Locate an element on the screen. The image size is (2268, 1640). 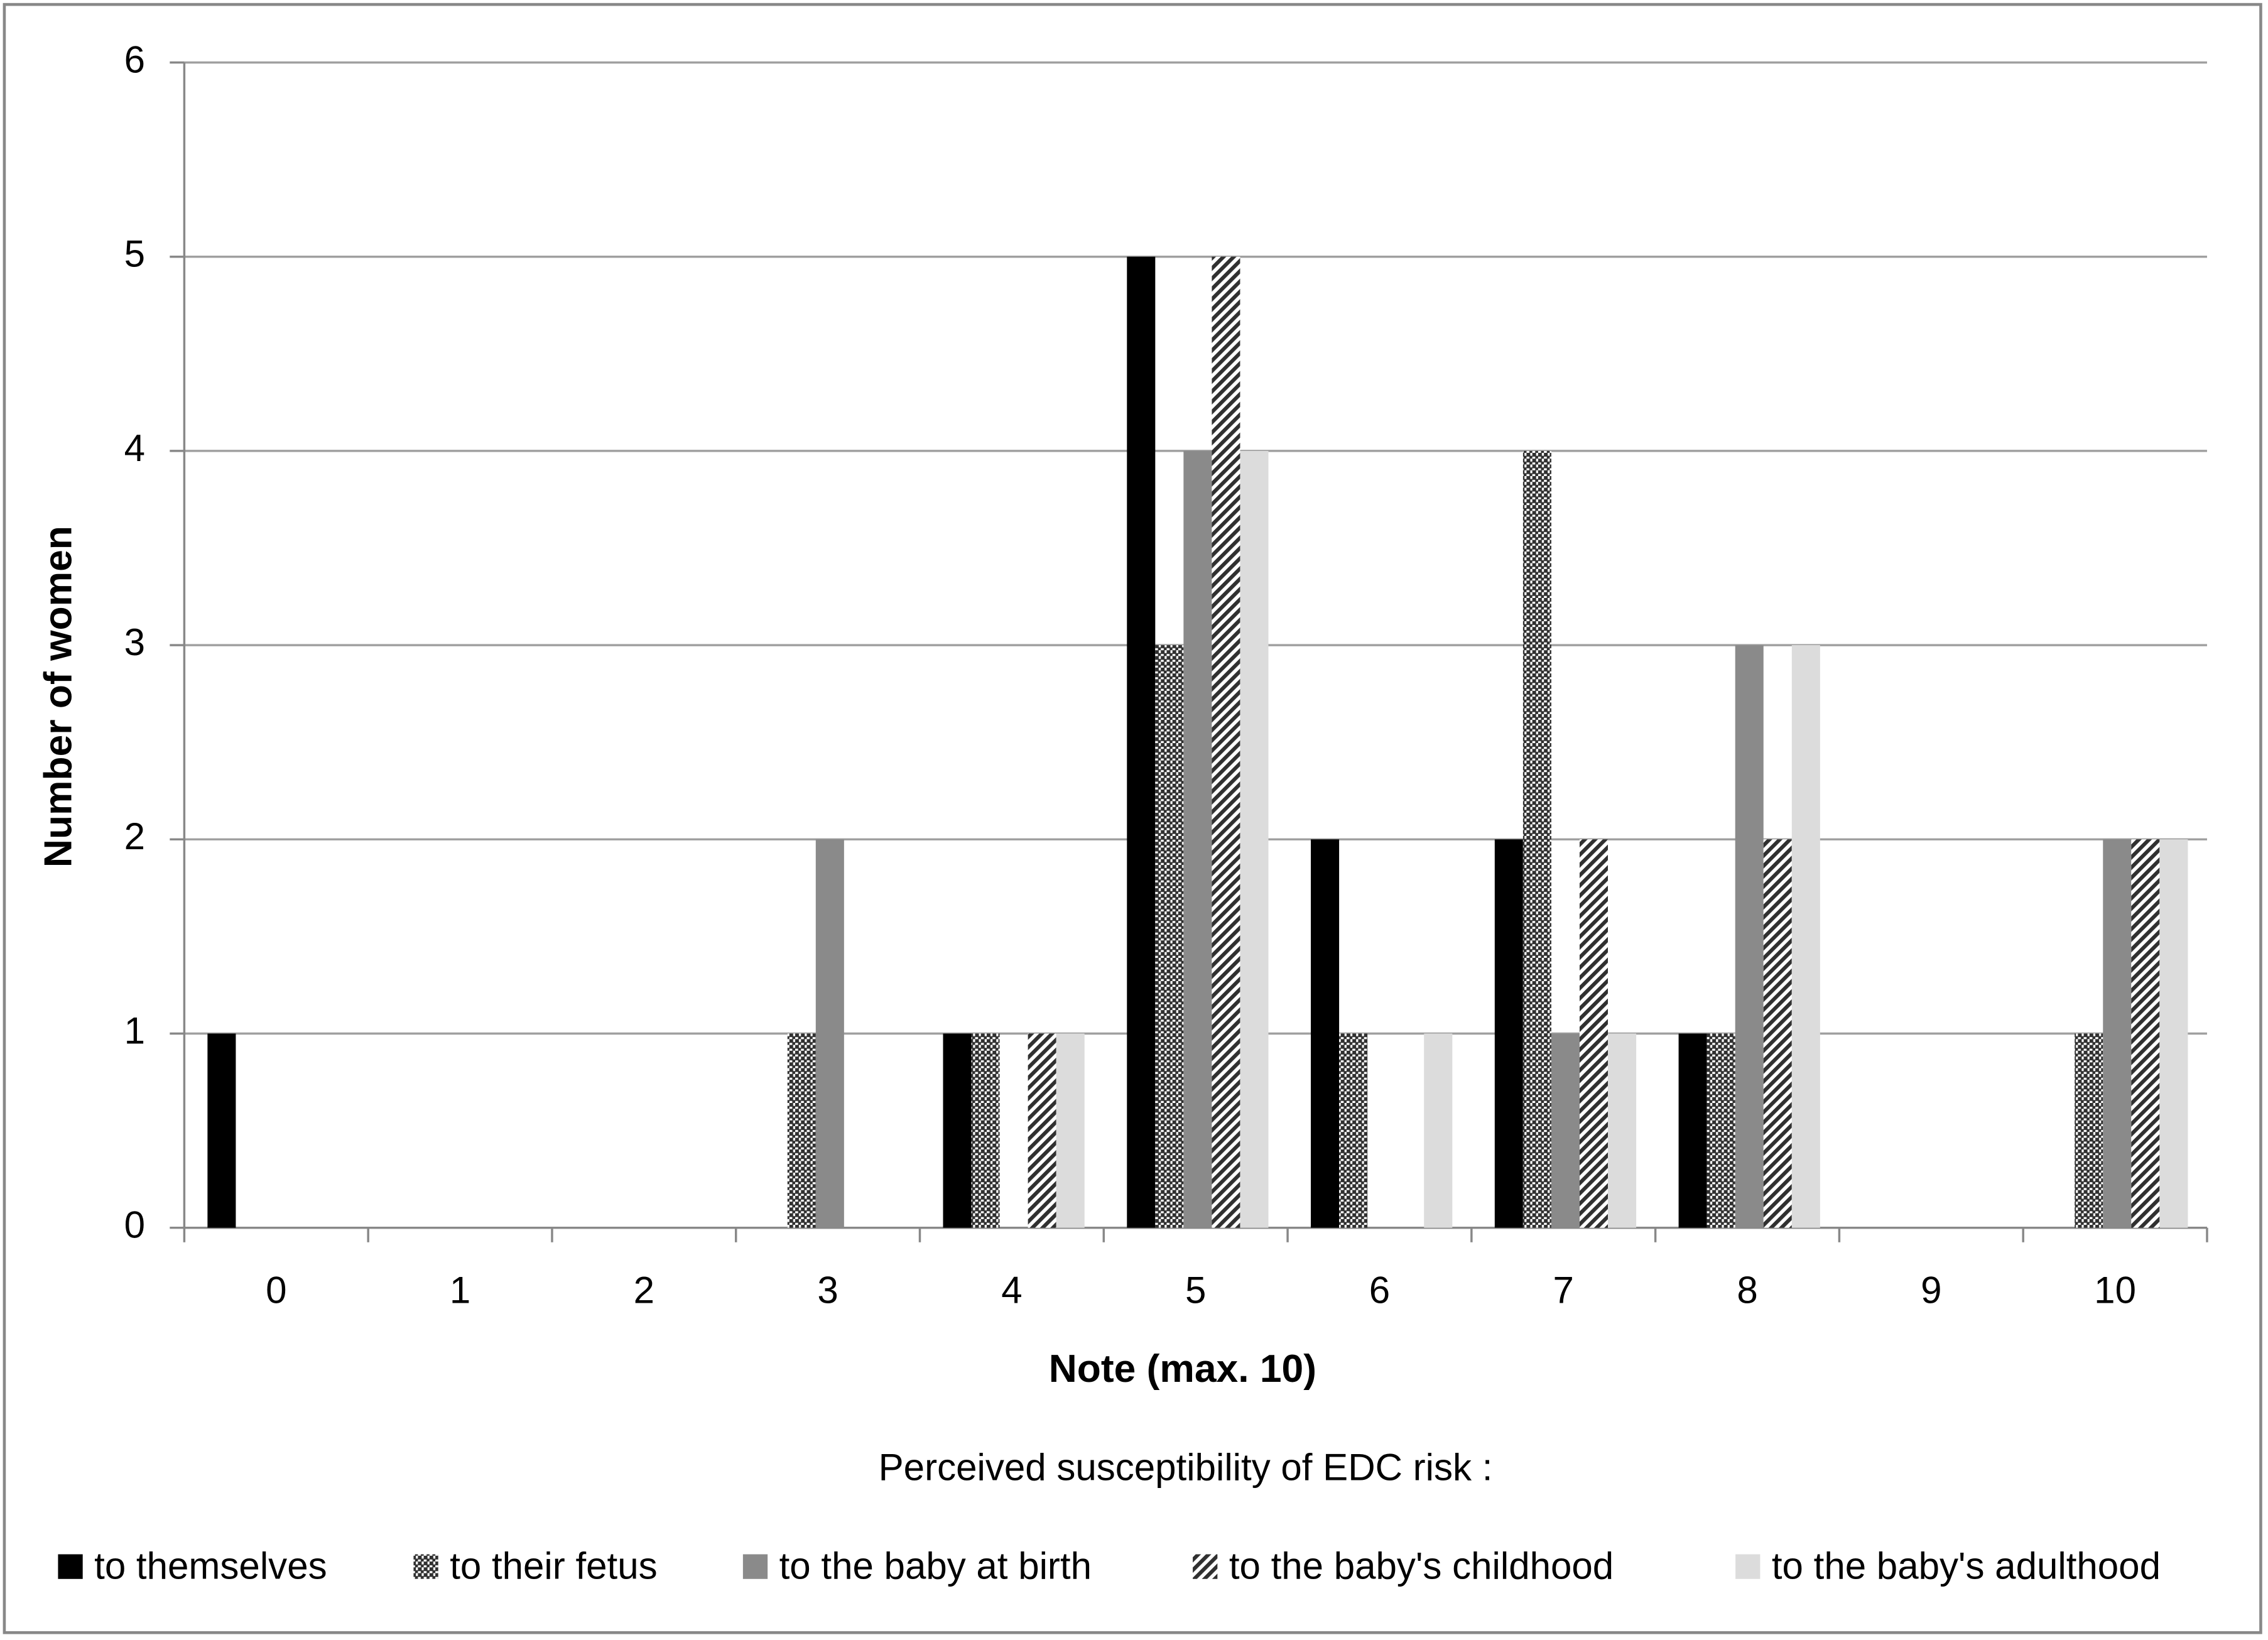
legend-title: Perceived susceptibility of EDC risk : is located at coordinates (1186, 1467).